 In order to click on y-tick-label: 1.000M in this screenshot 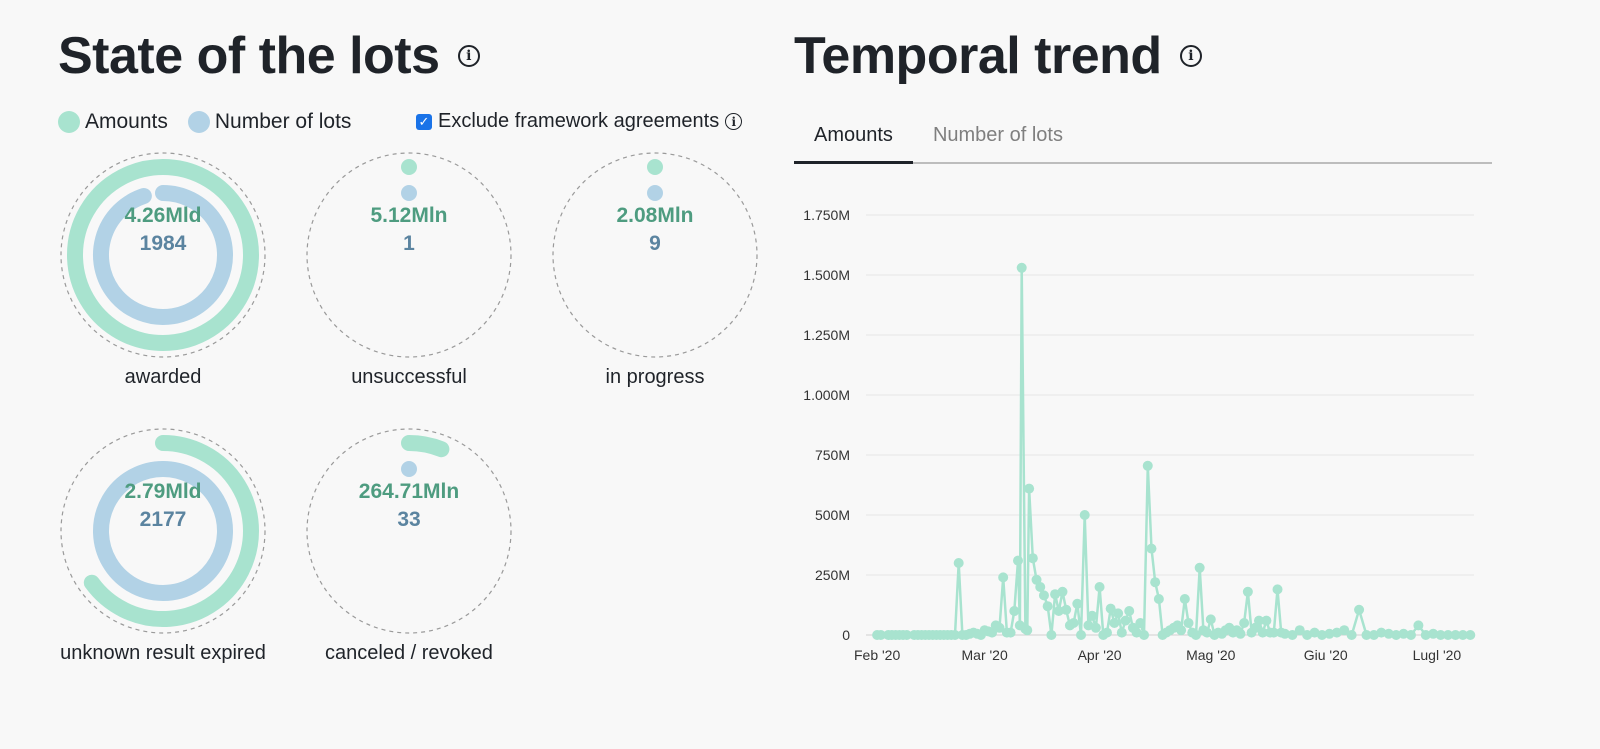, I will do `click(826, 395)`.